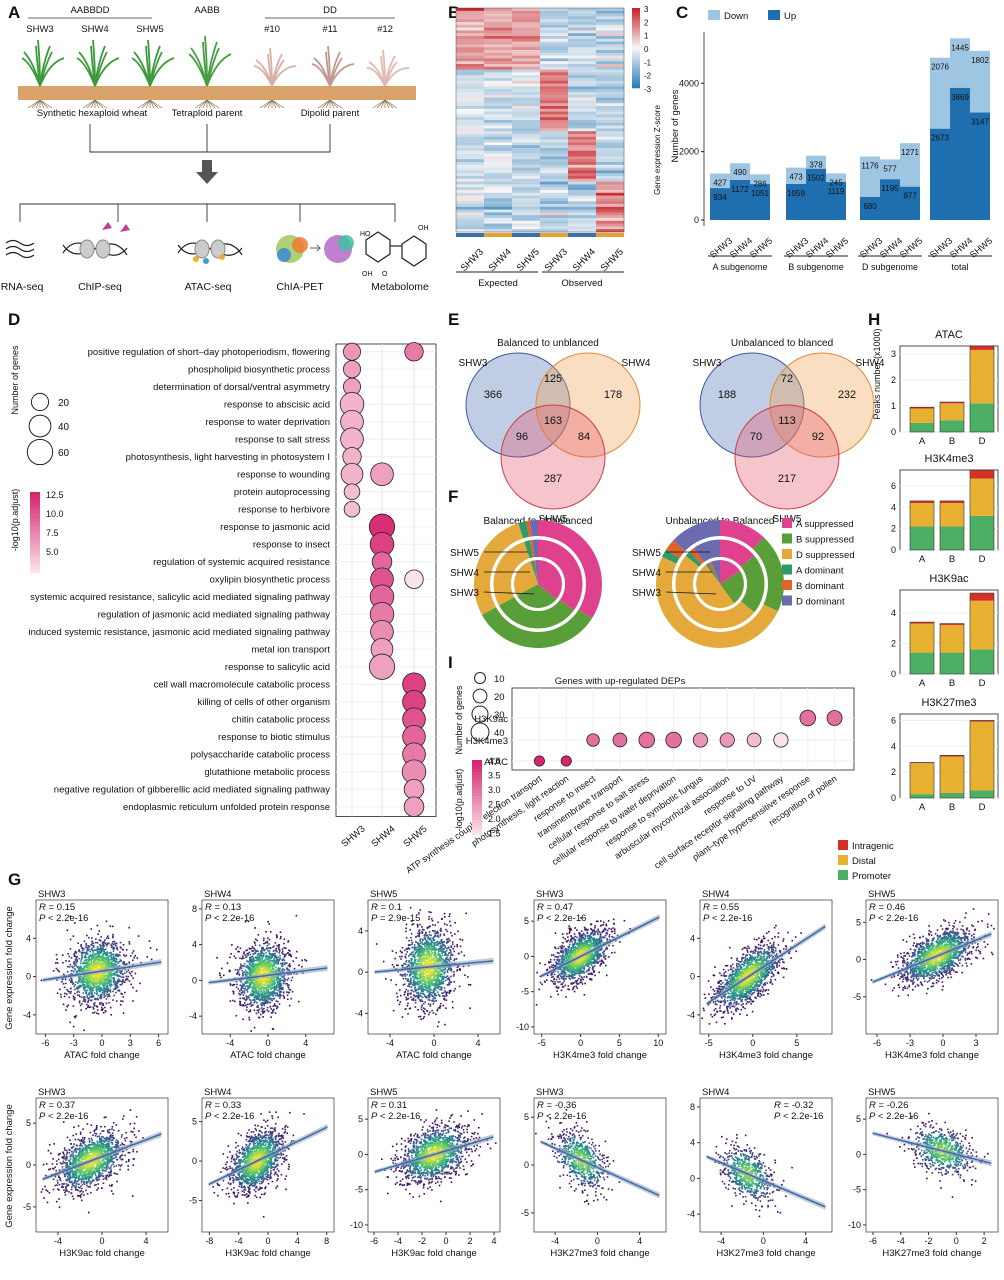 This screenshot has height=1280, width=1004. Describe the element at coordinates (329, 29) in the screenshot. I see `dd-line-label: #11` at that location.